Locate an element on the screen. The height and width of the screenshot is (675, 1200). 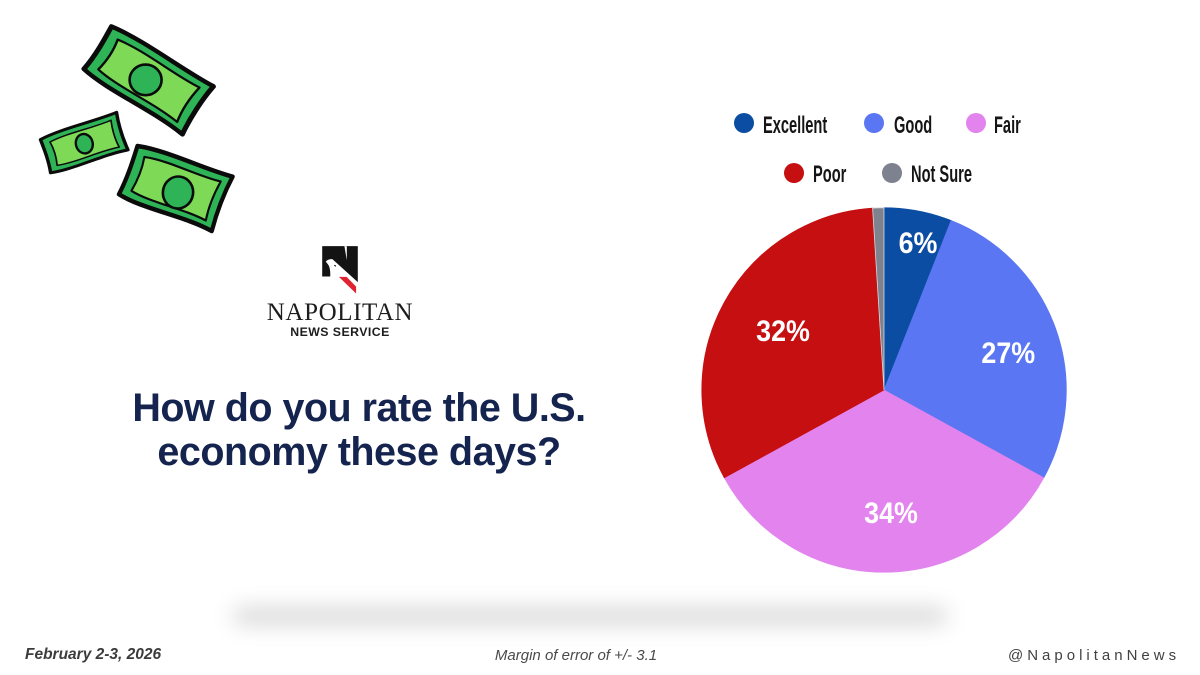
svg-text: 32% is located at coordinates (783, 331).